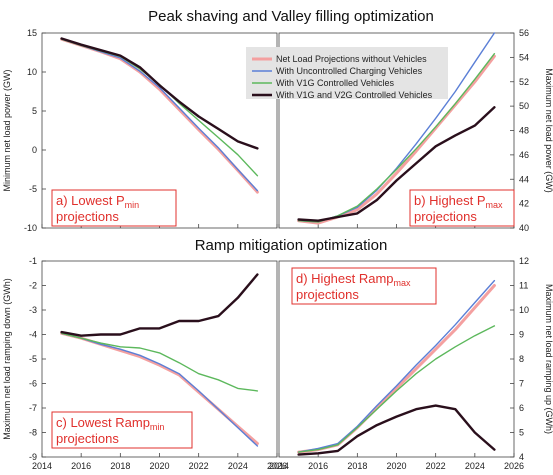 This screenshot has height=475, width=553. I want to click on y-tick-label: 50, so click(524, 106).